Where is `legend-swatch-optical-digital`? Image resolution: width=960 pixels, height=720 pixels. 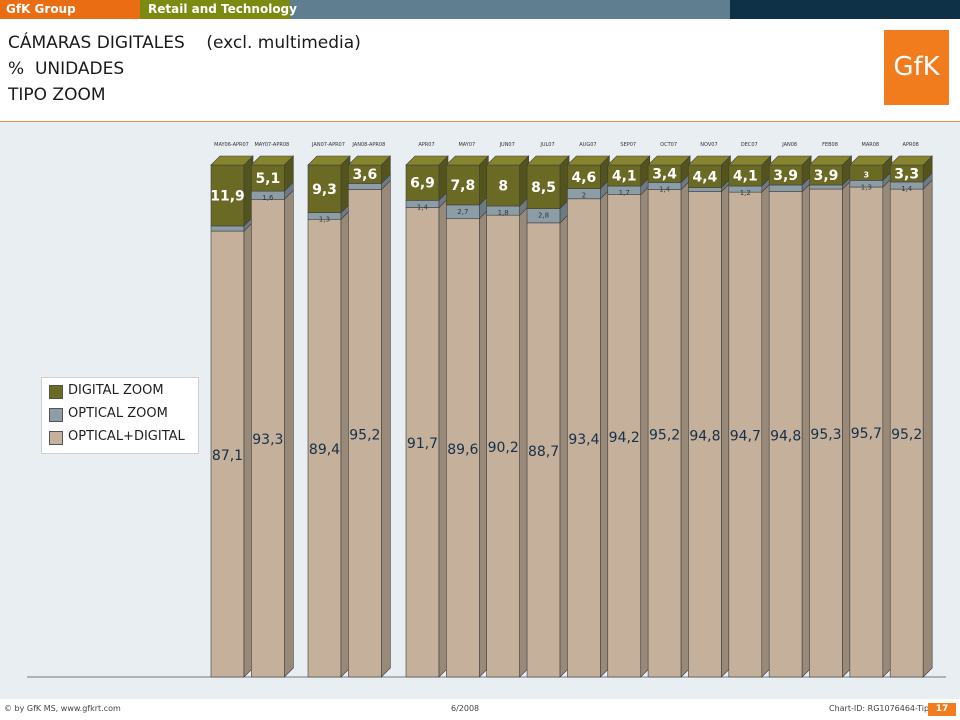
legend-swatch-optical-digital is located at coordinates (56, 438).